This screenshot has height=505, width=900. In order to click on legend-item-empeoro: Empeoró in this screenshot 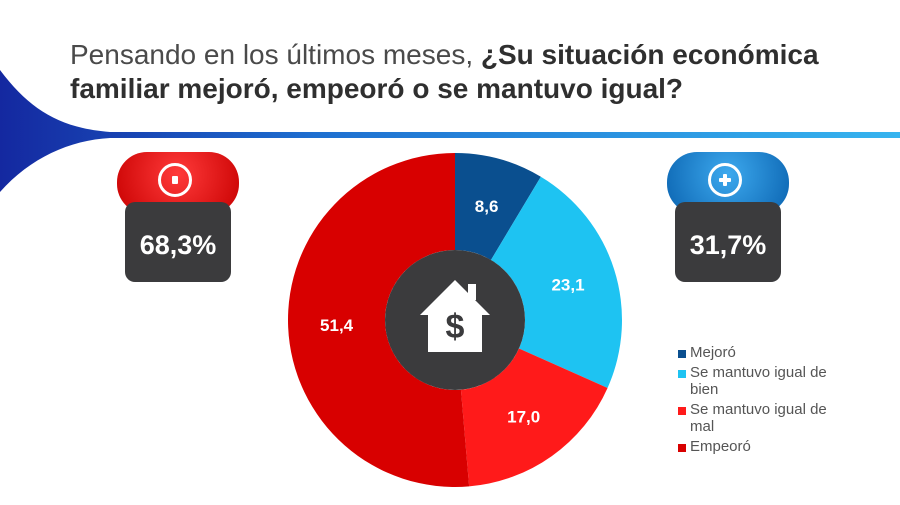, I will do `click(783, 446)`.